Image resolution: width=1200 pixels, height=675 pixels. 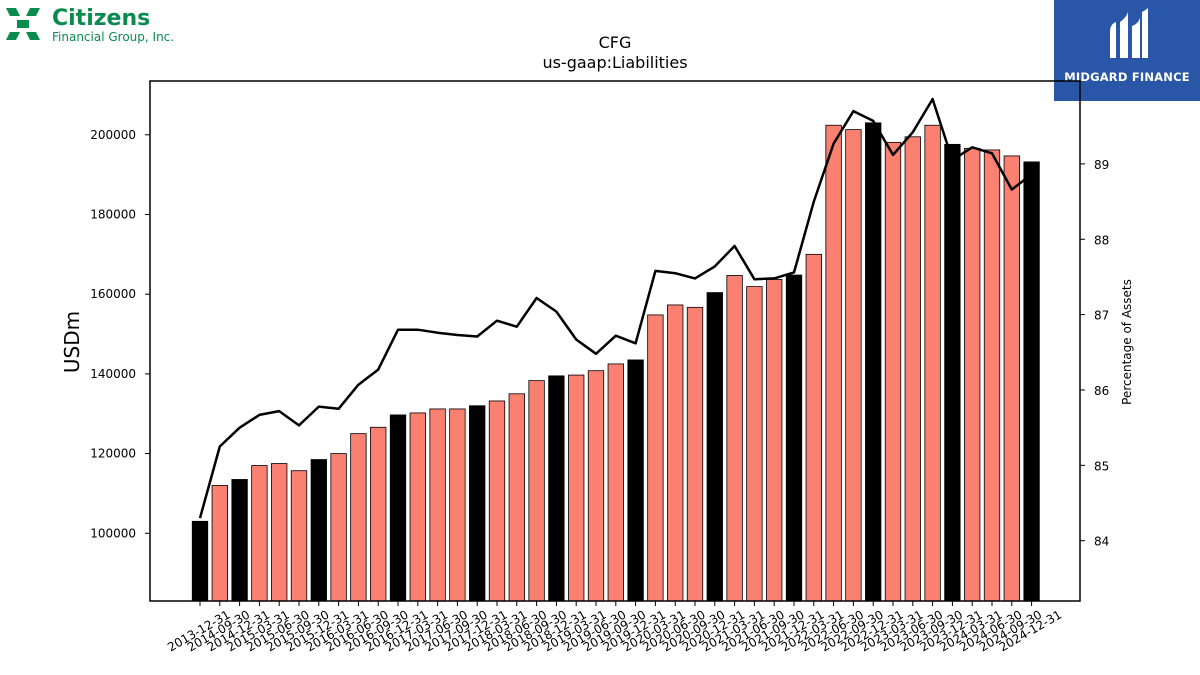 What do you see at coordinates (1127, 342) in the screenshot?
I see `y2-axis-label: Percentage of Assets` at bounding box center [1127, 342].